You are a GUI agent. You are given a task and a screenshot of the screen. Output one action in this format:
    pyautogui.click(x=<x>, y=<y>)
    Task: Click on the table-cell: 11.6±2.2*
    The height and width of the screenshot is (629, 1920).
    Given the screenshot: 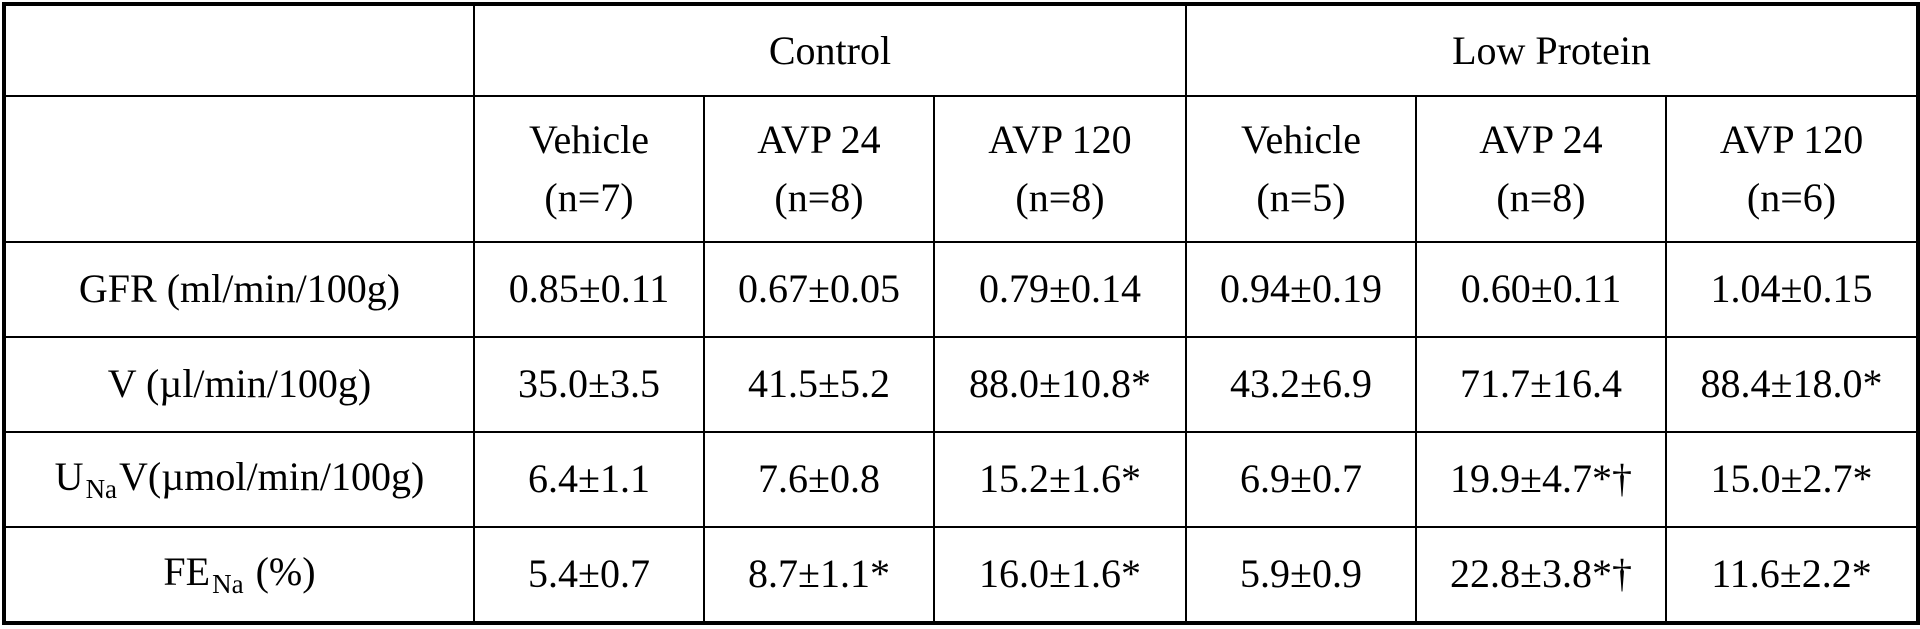 What is the action you would take?
    pyautogui.click(x=1792, y=575)
    